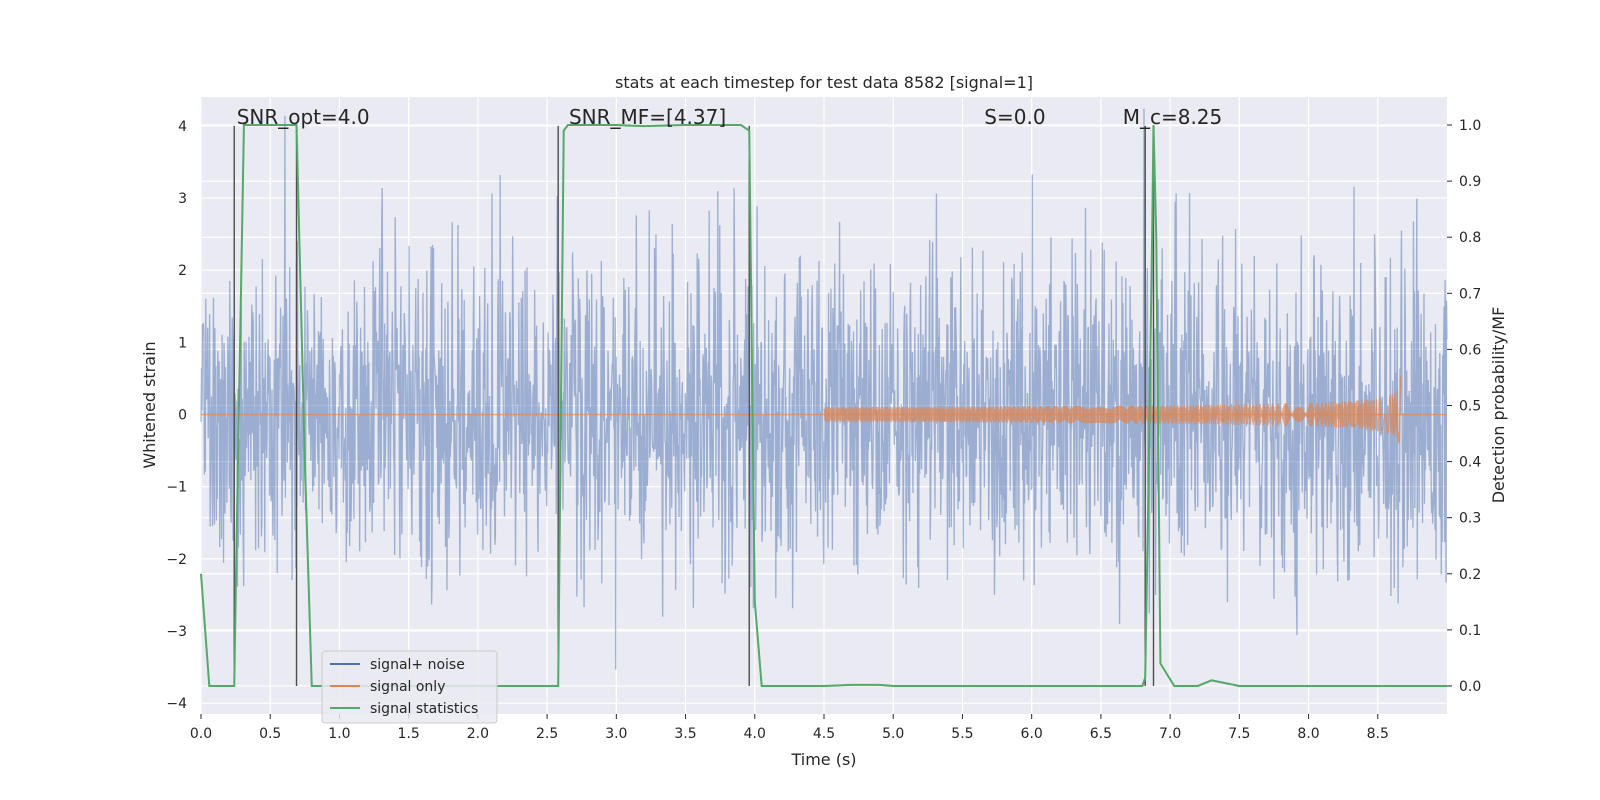  I want to click on annotation-text: SNR_MF=[4.37], so click(647, 117).